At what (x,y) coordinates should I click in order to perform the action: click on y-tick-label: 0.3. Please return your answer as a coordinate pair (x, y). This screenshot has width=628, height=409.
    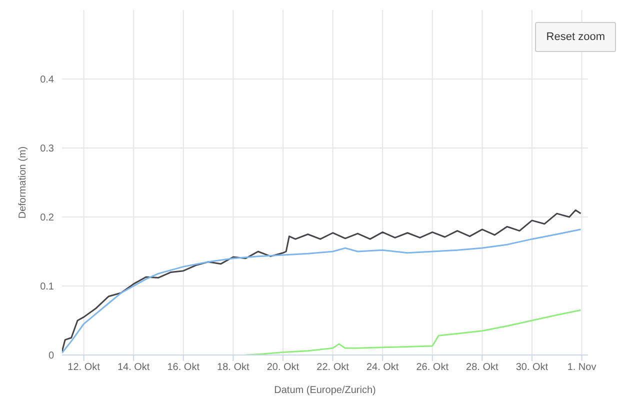
    Looking at the image, I should click on (47, 149).